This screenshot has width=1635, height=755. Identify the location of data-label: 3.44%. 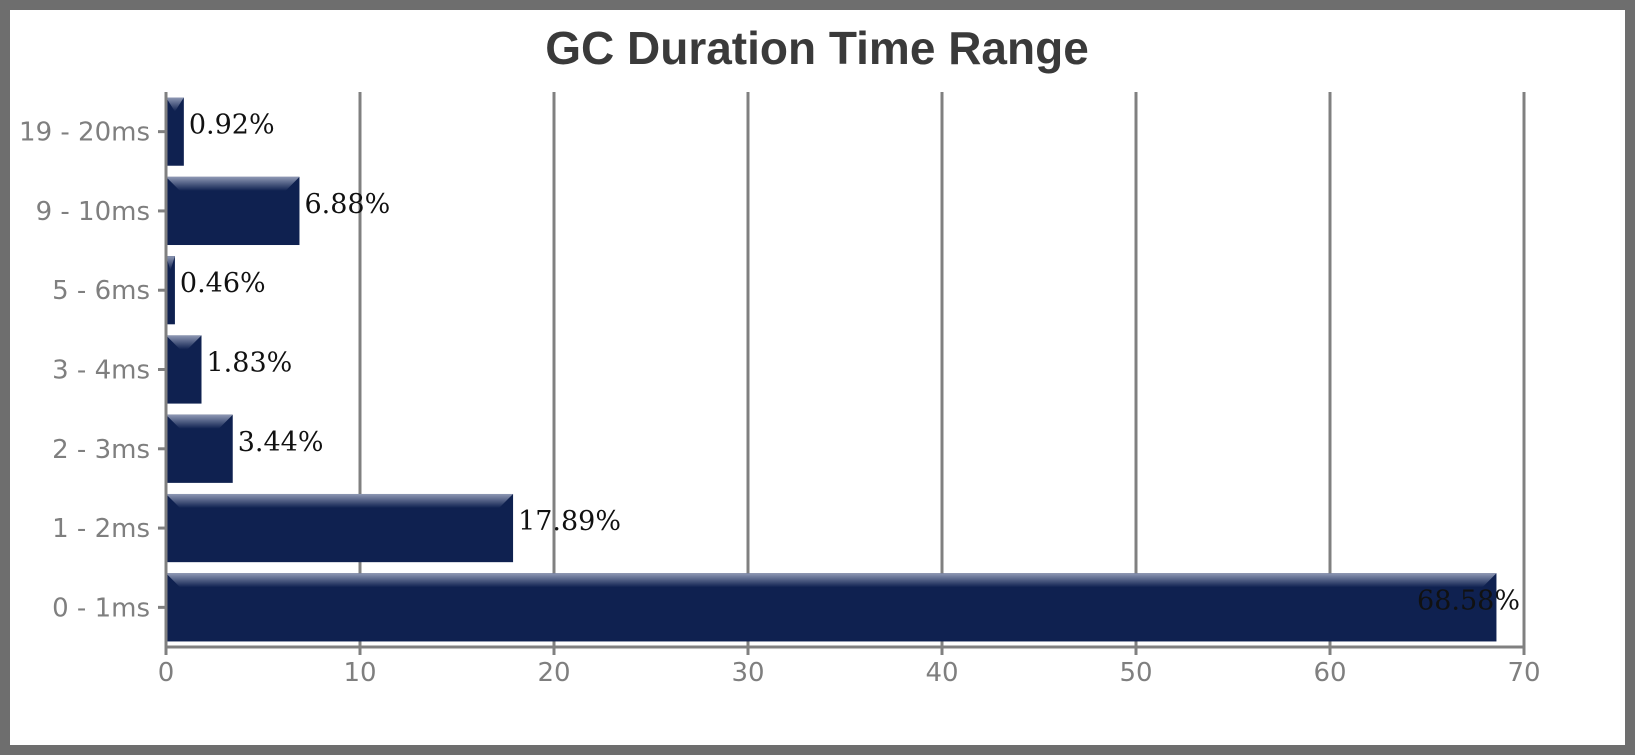
(281, 442).